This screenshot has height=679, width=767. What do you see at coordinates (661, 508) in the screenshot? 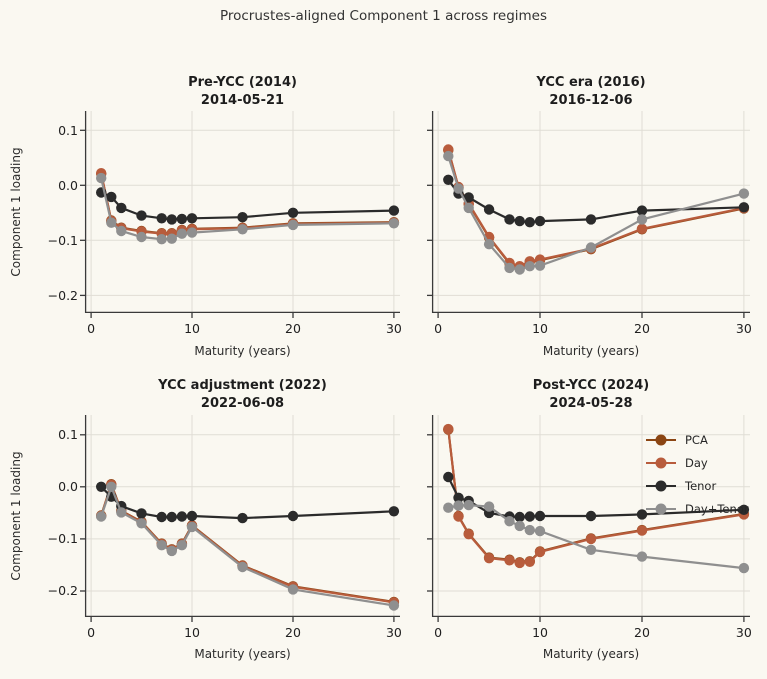
I see `legend-marker-day-tenor-icon` at bounding box center [661, 508].